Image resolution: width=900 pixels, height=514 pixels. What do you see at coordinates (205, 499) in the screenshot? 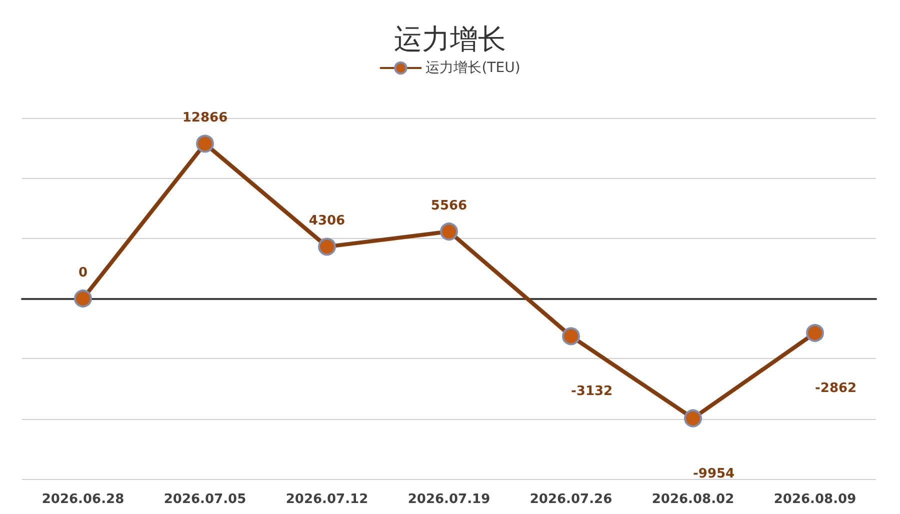
I see `x-tick-label: 2026.07.05` at bounding box center [205, 499].